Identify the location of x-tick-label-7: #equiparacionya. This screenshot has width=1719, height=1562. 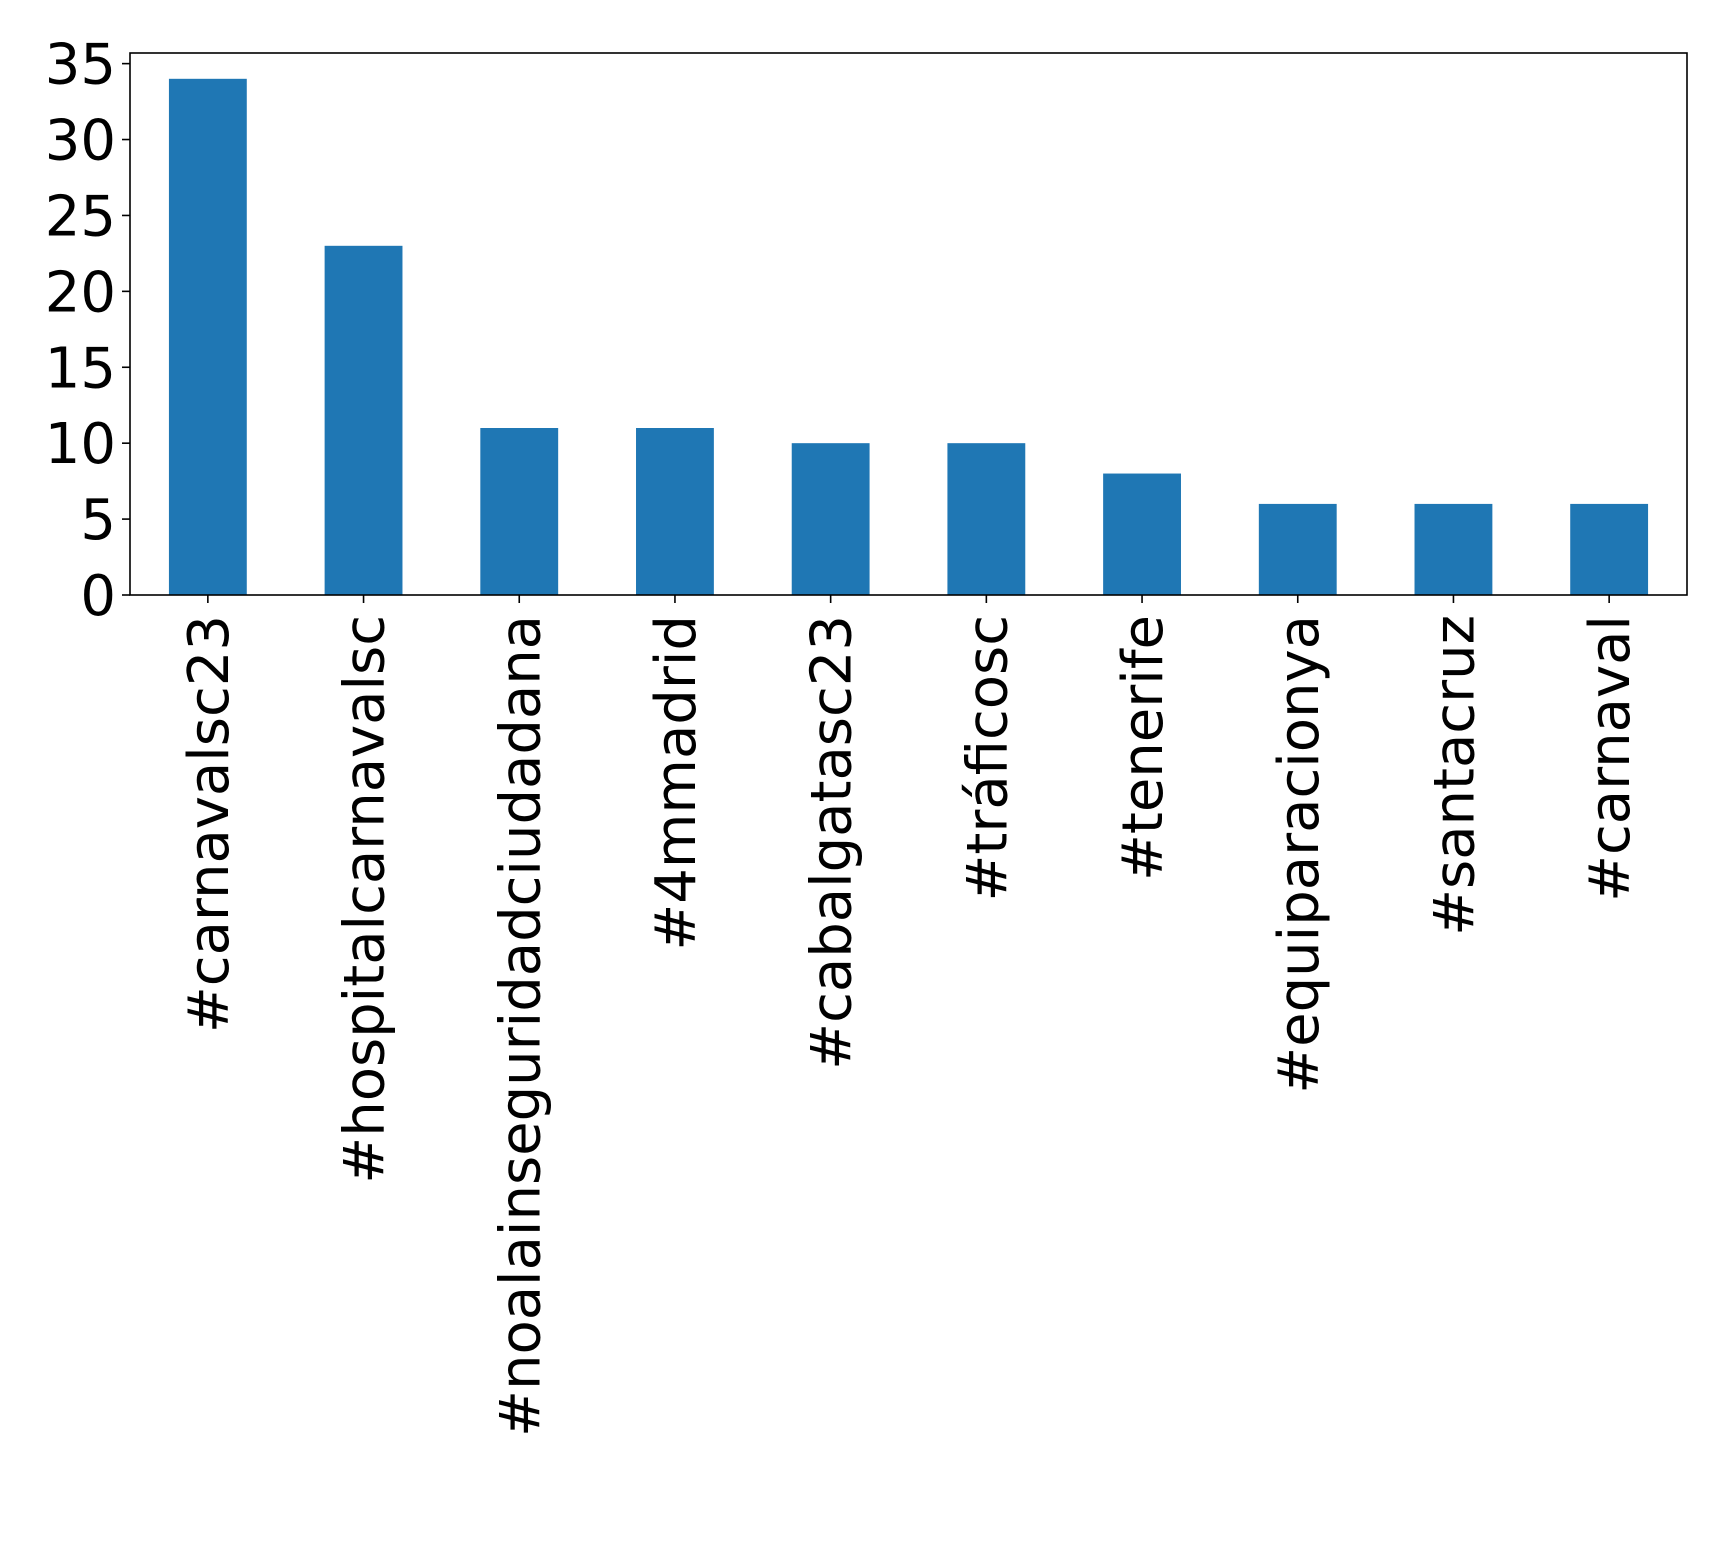
(1299, 854).